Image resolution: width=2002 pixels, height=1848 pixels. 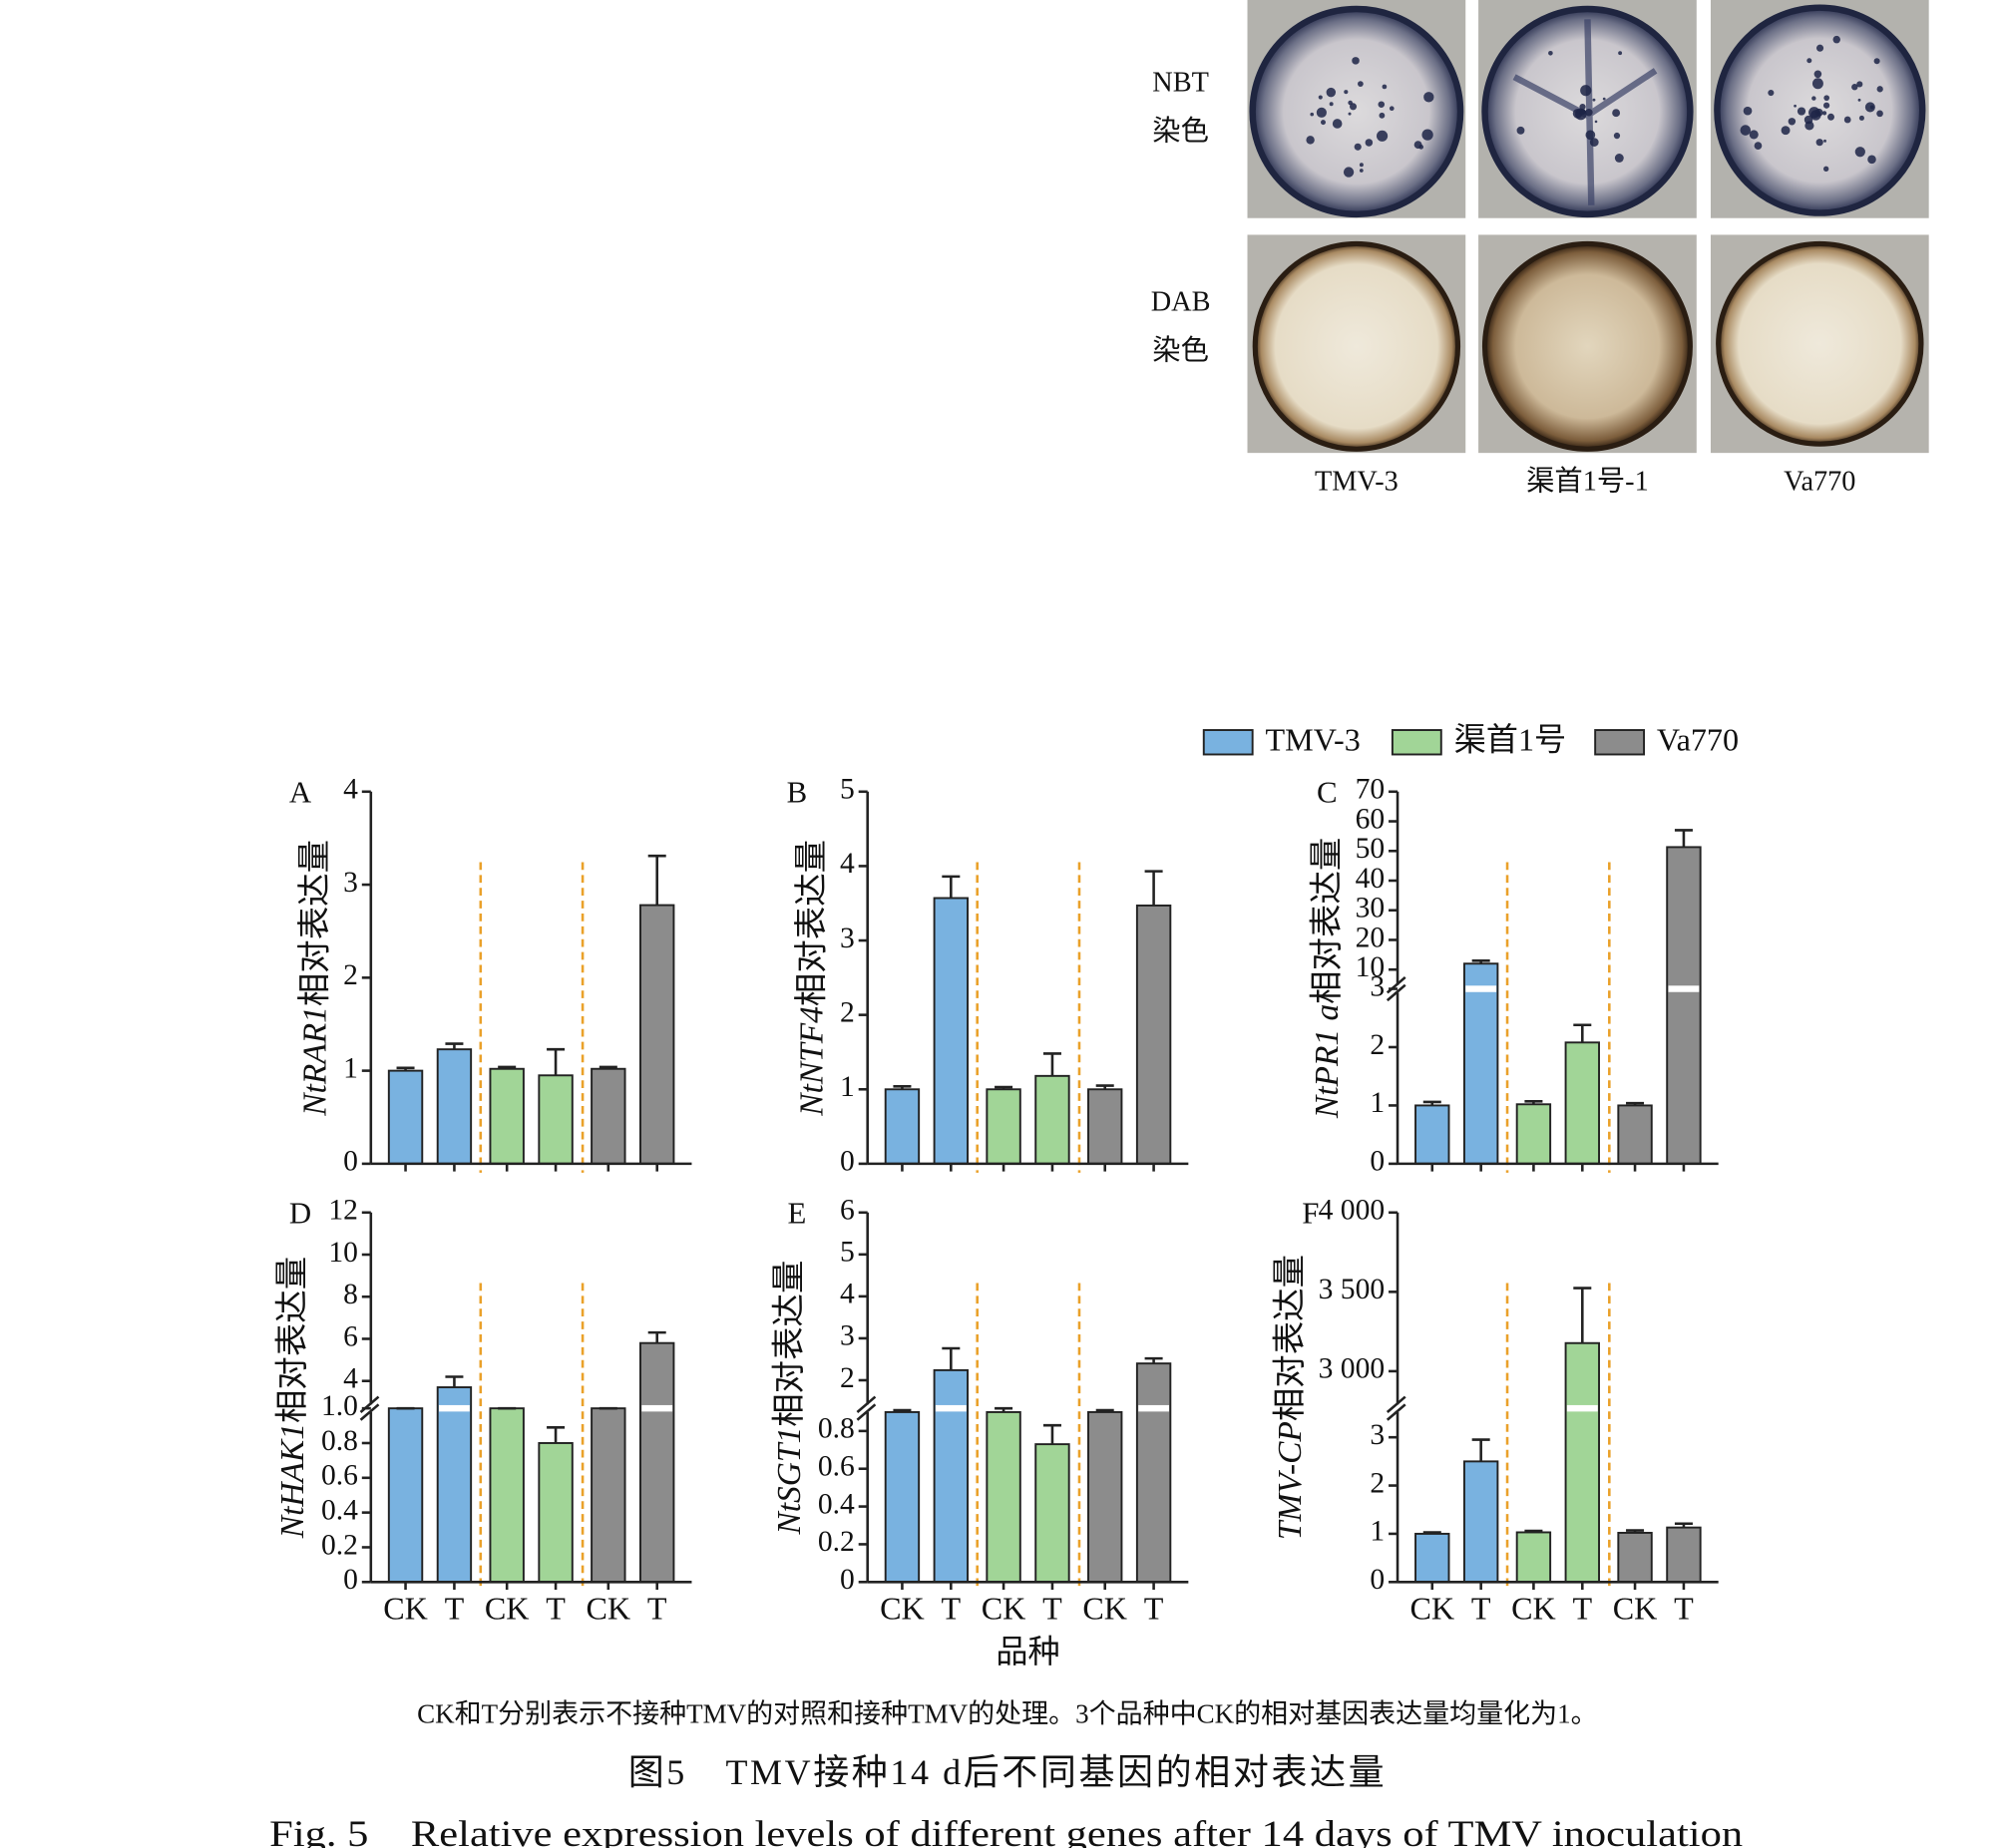 I want to click on y-axis-label-gene: NtRAR1, so click(x=314, y=1061).